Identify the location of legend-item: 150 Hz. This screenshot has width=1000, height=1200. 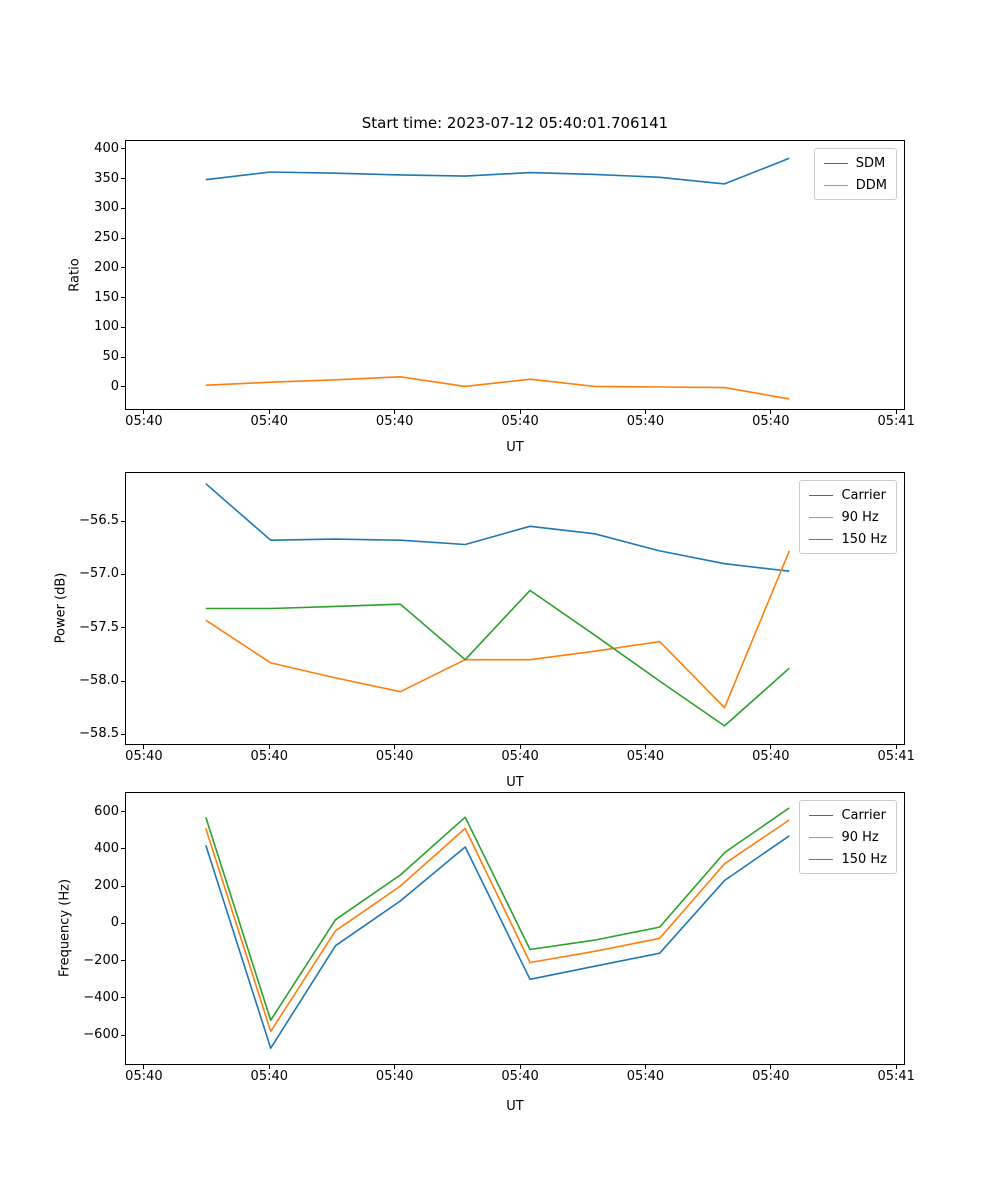
(848, 859).